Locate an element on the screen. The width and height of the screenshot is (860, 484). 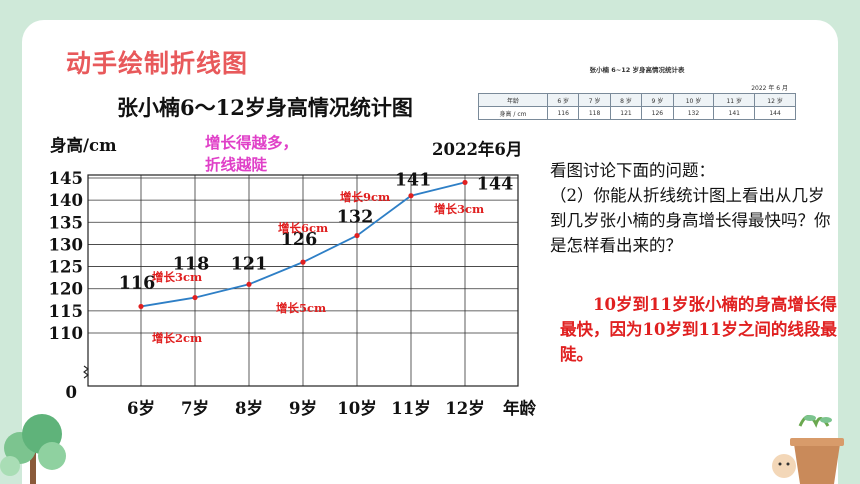
y-tick-label: 140 is located at coordinates (66, 200).